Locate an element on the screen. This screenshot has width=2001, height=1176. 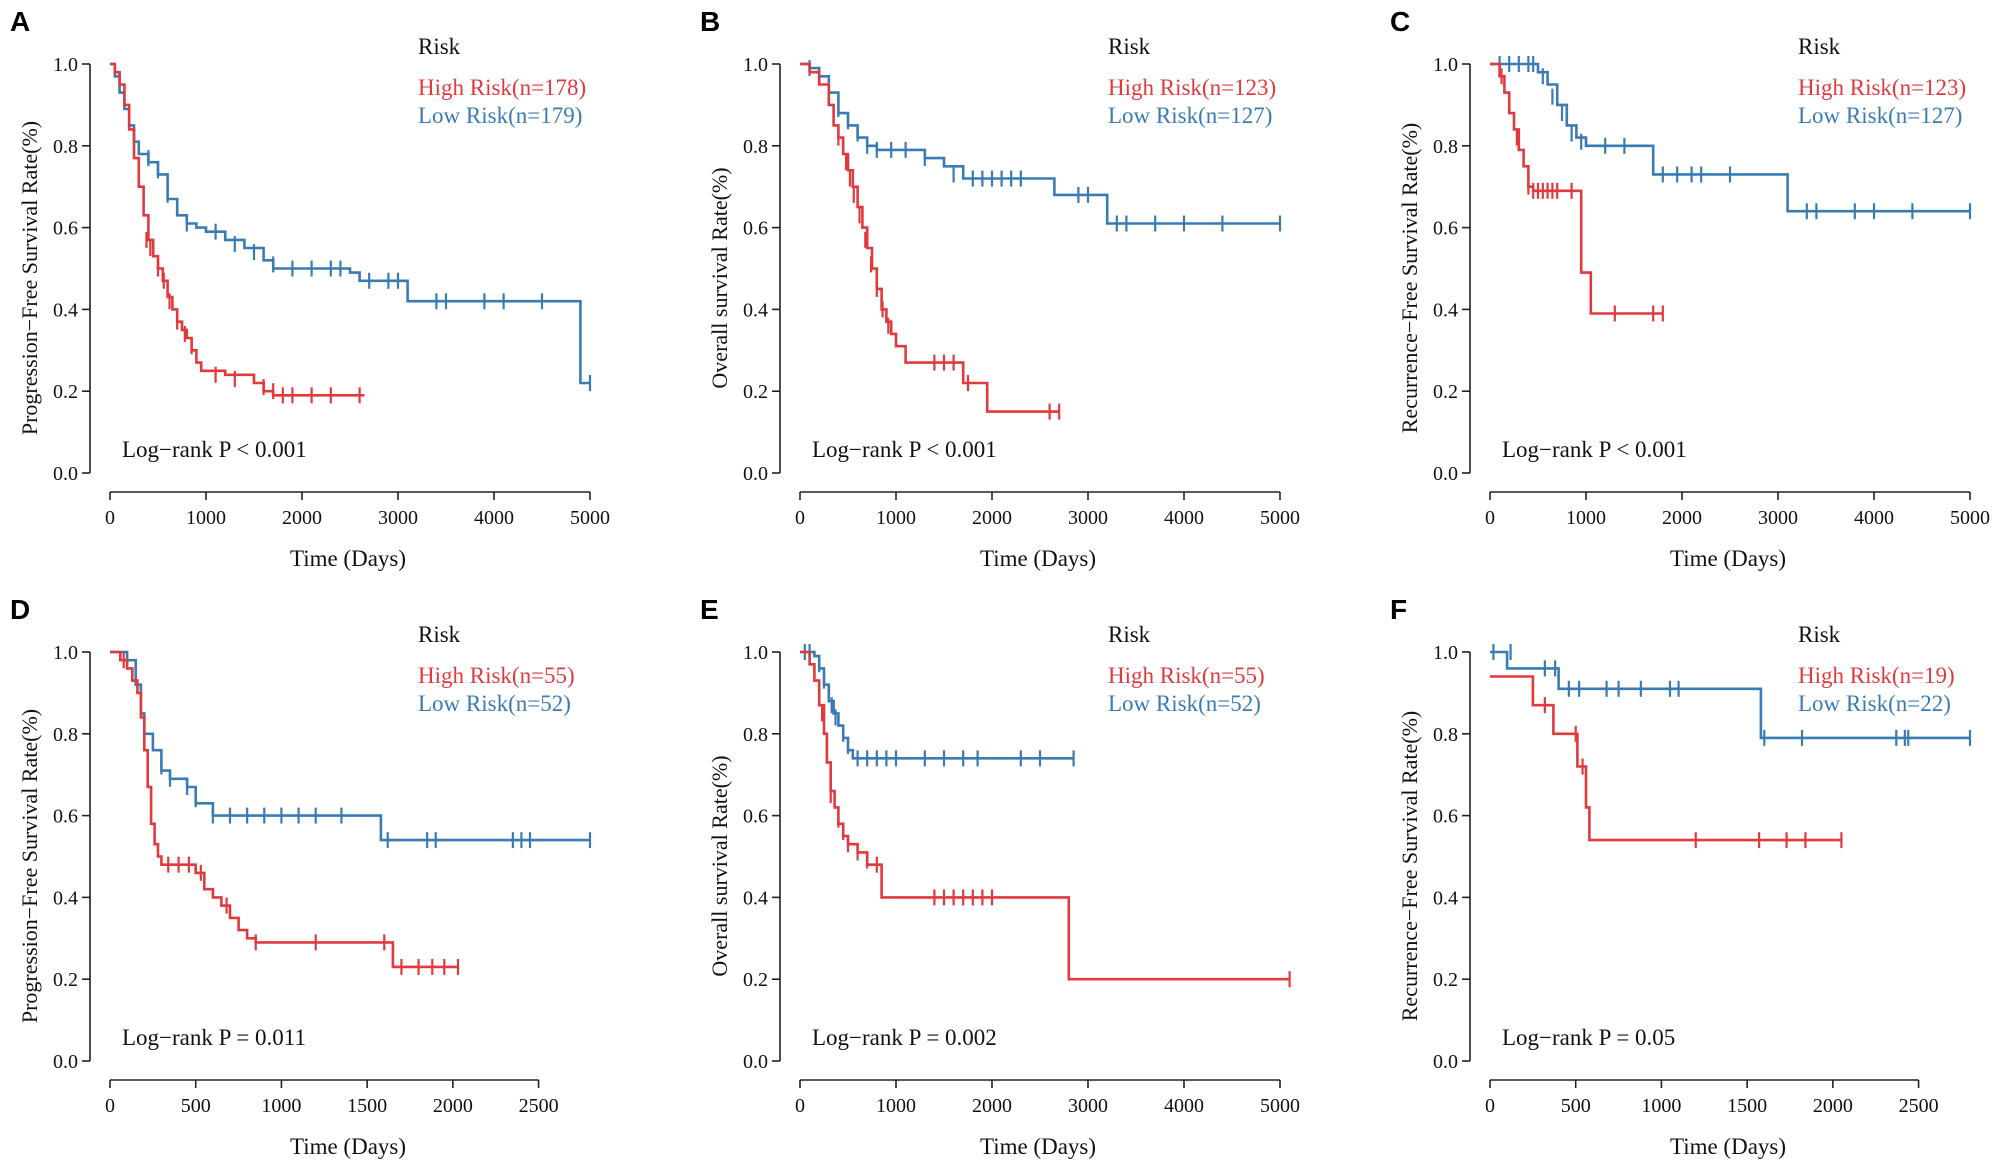
panel-label: A is located at coordinates (20, 21).